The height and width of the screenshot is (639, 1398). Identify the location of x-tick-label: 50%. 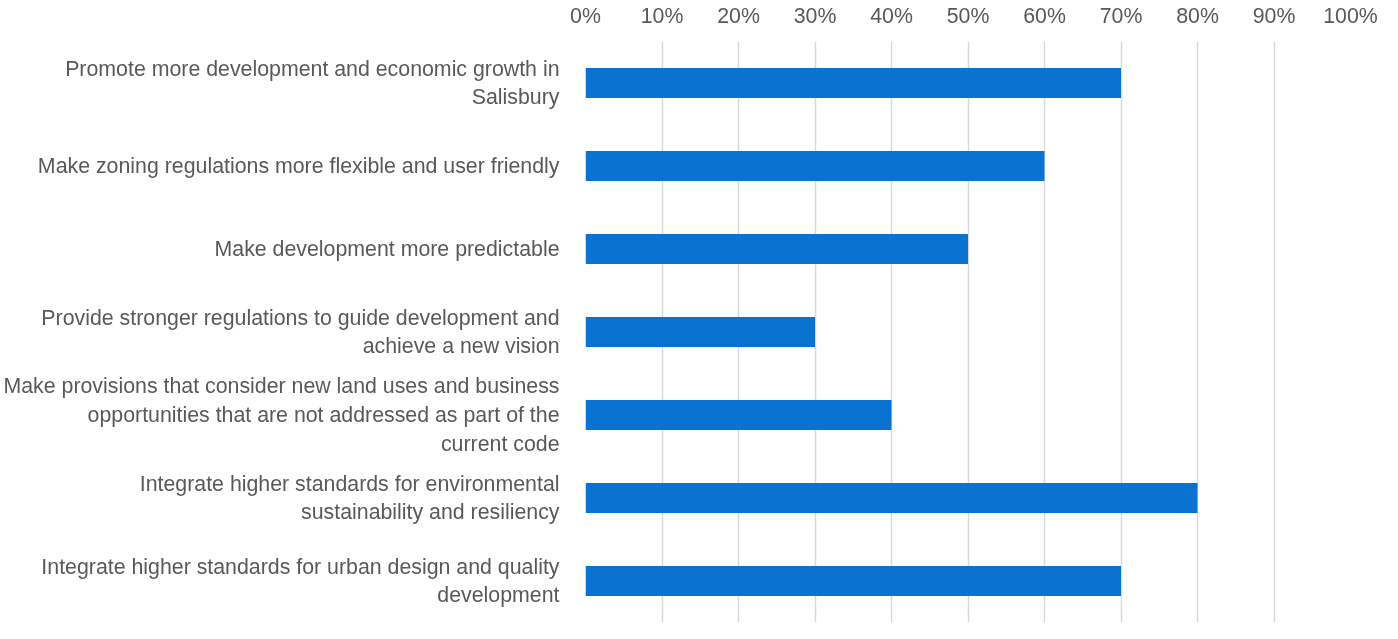
(968, 15).